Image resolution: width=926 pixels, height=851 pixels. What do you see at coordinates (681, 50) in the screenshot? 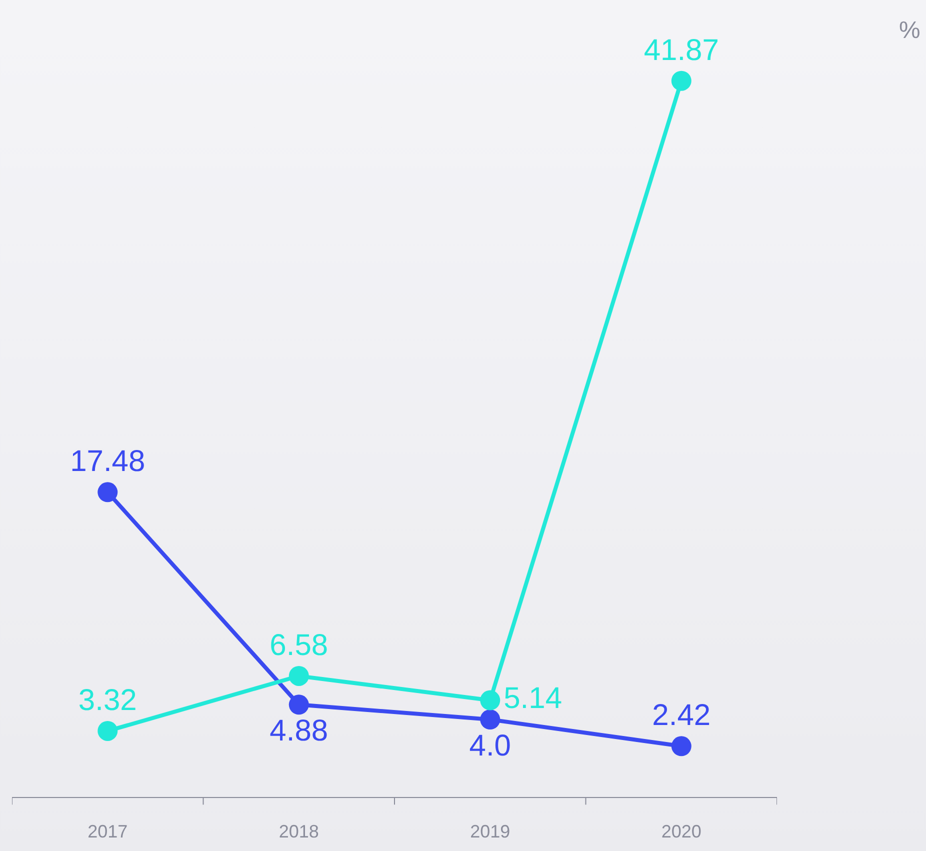
I see `data-label: 41.87` at bounding box center [681, 50].